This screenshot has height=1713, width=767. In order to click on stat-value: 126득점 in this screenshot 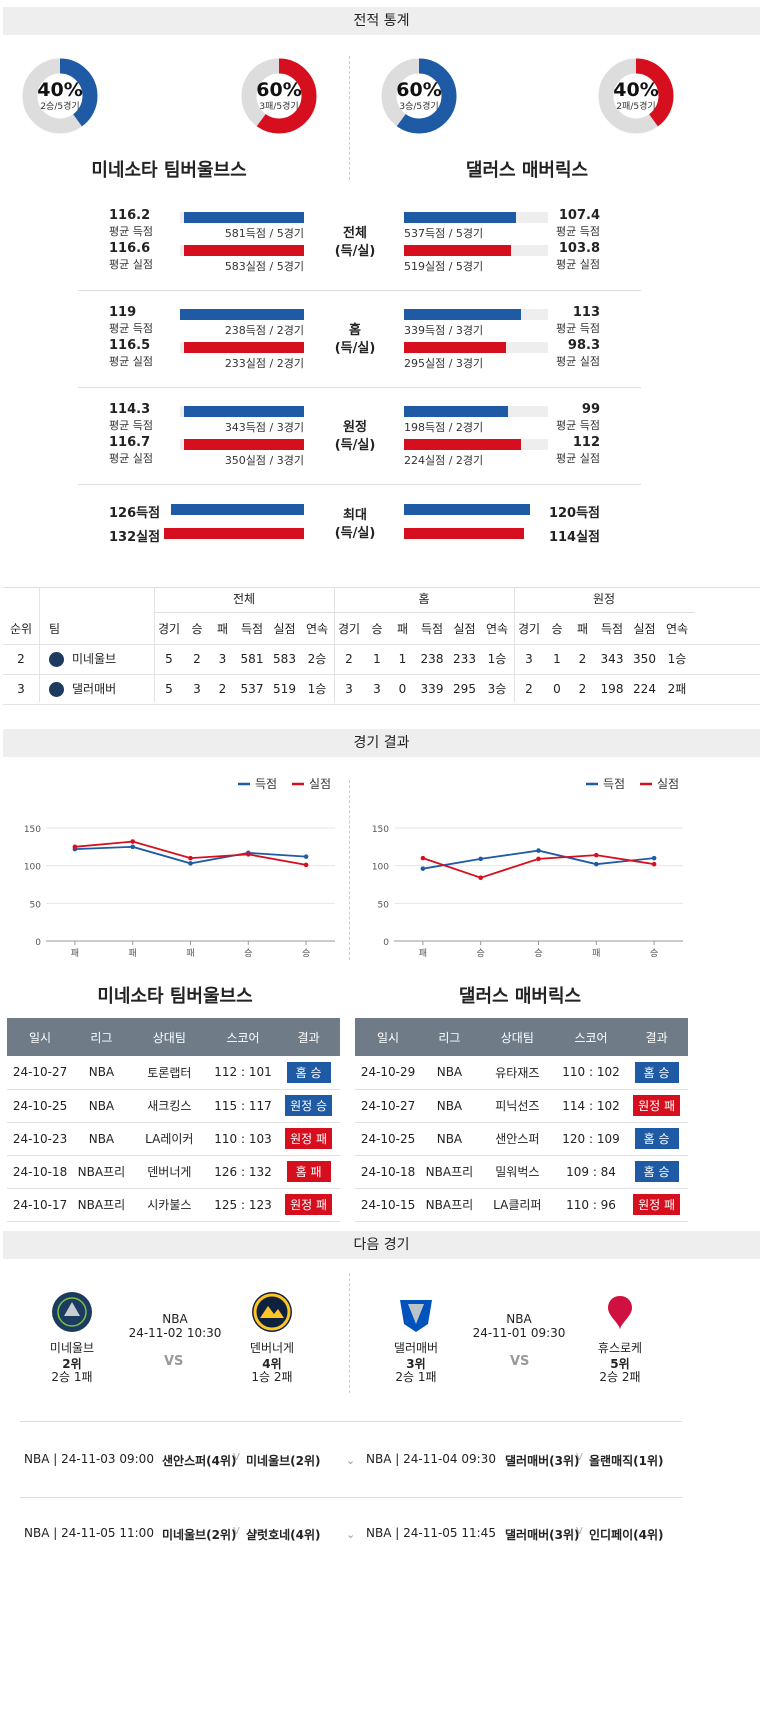, I will do `click(135, 513)`.